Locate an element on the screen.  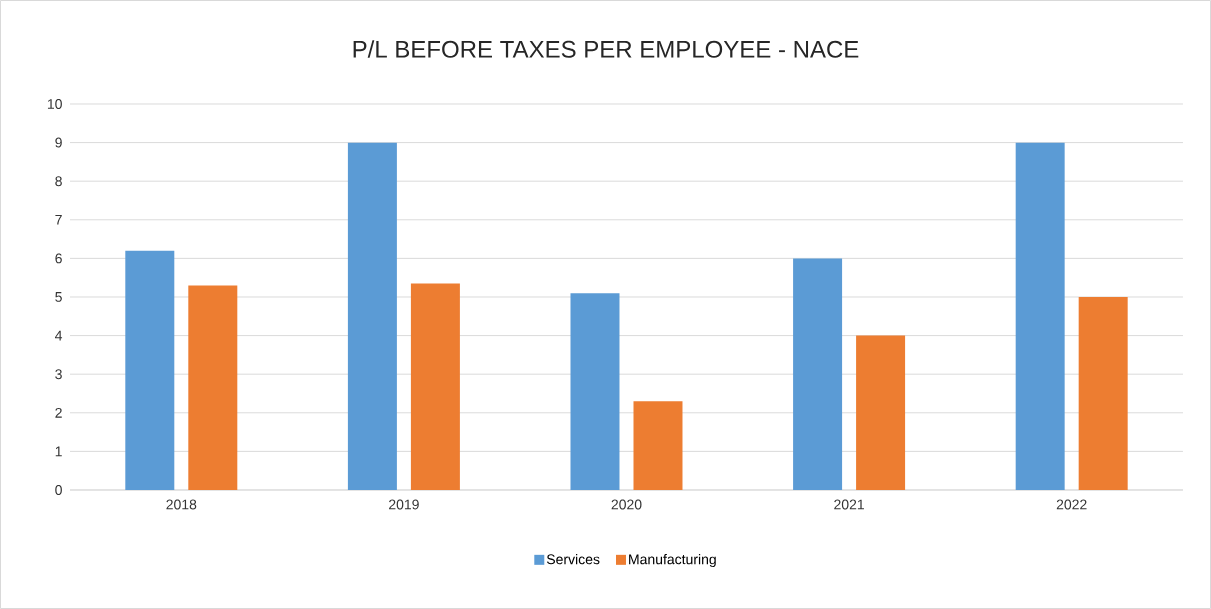
x-tick-label: 2021 is located at coordinates (849, 504).